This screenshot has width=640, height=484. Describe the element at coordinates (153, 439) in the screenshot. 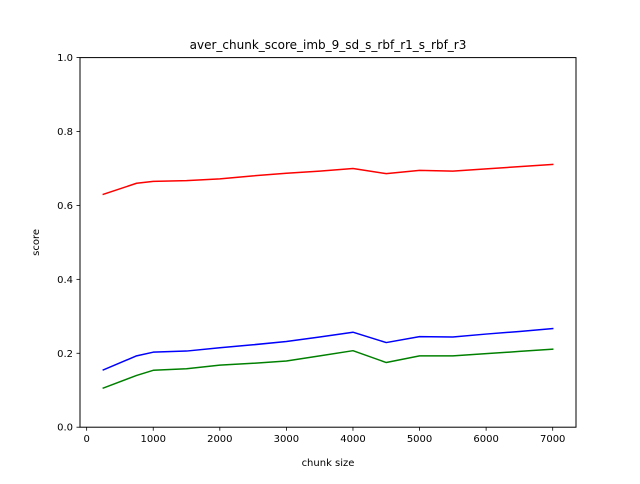

I see `x-tick-label: 1000` at that location.